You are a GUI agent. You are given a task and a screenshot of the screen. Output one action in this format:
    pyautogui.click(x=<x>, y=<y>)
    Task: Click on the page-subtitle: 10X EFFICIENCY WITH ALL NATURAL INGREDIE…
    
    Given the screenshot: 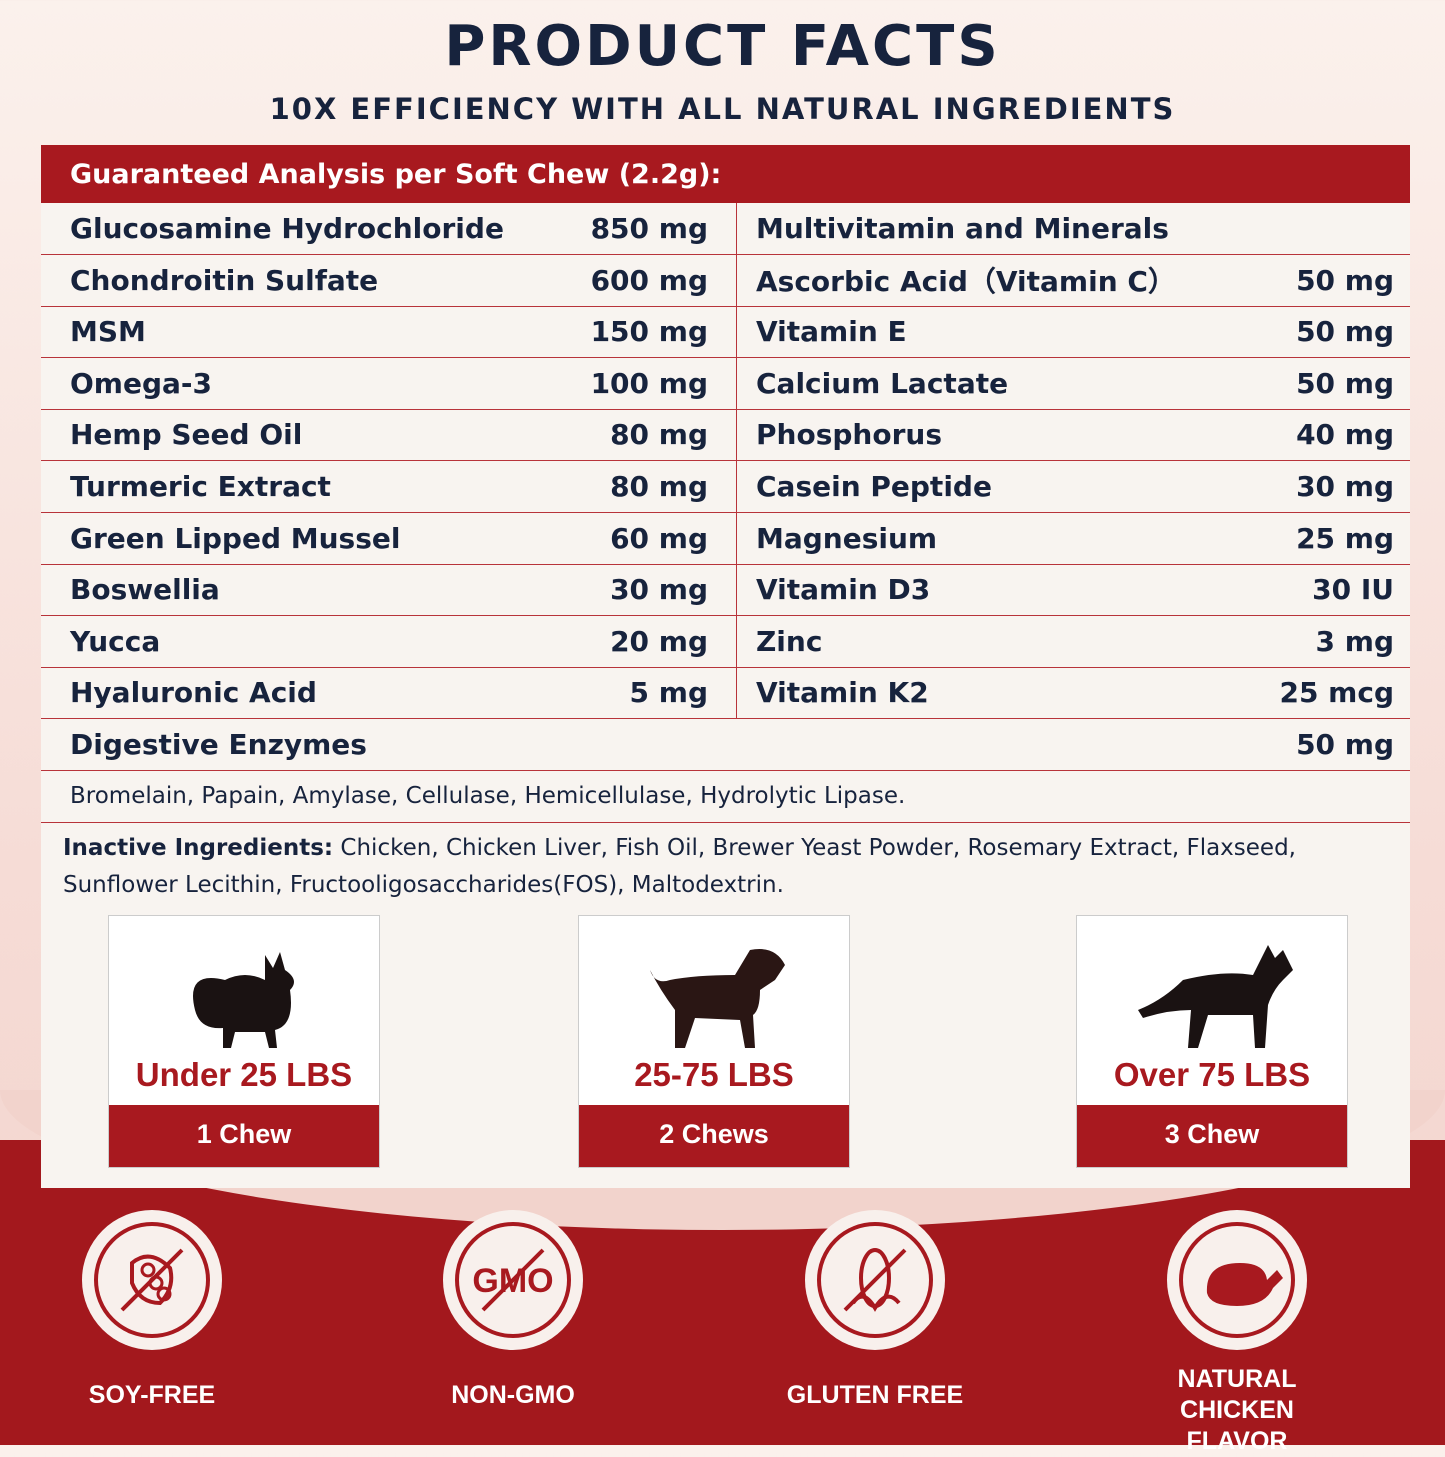 What is the action you would take?
    pyautogui.click(x=722, y=109)
    